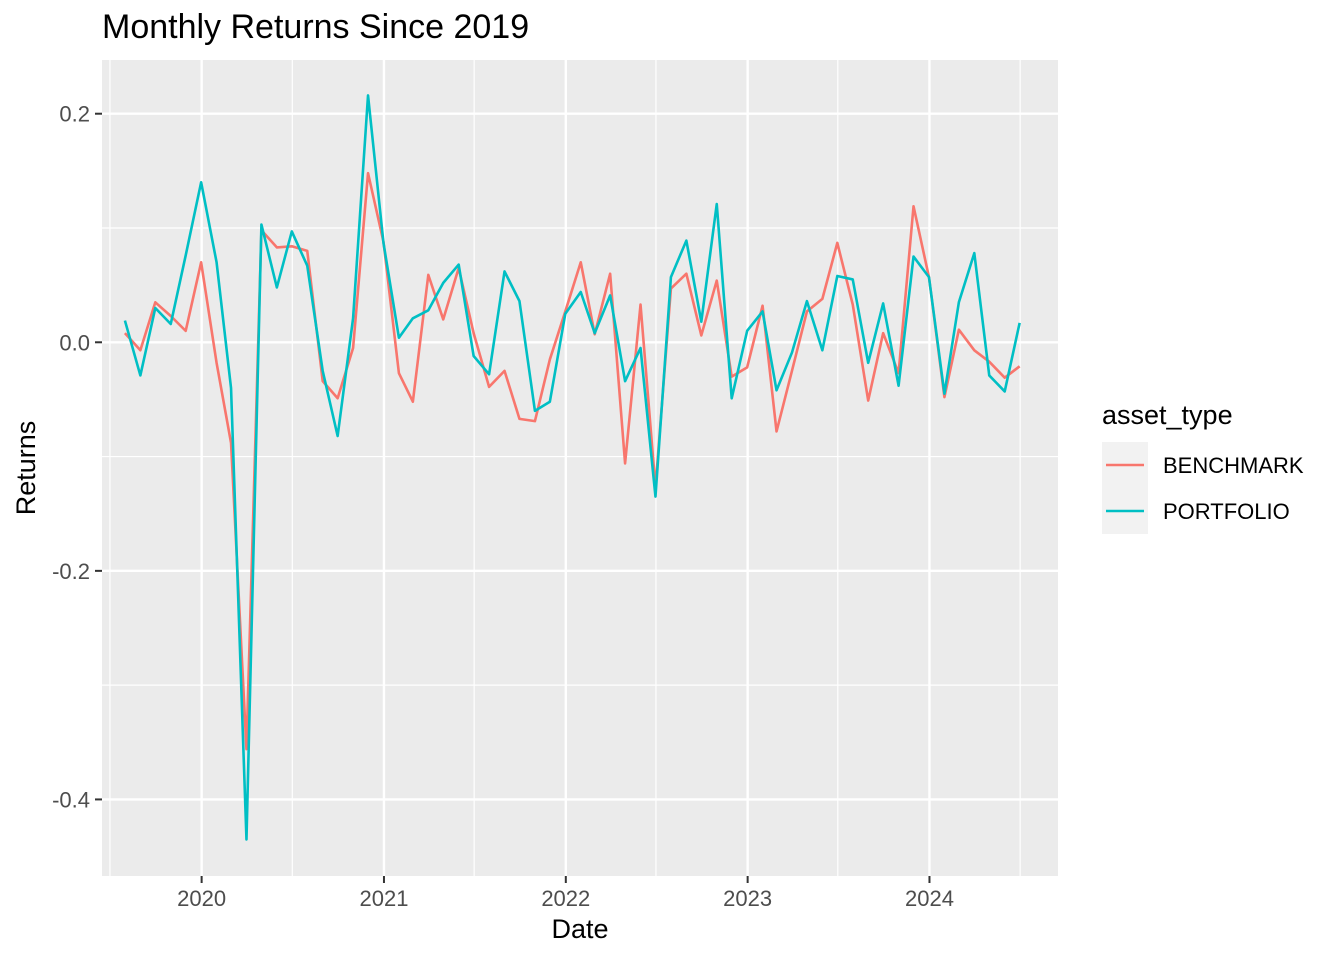 Image resolution: width=1344 pixels, height=960 pixels. Describe the element at coordinates (1226, 511) in the screenshot. I see `legend-label-portfolio: PORTFOLIO` at that location.